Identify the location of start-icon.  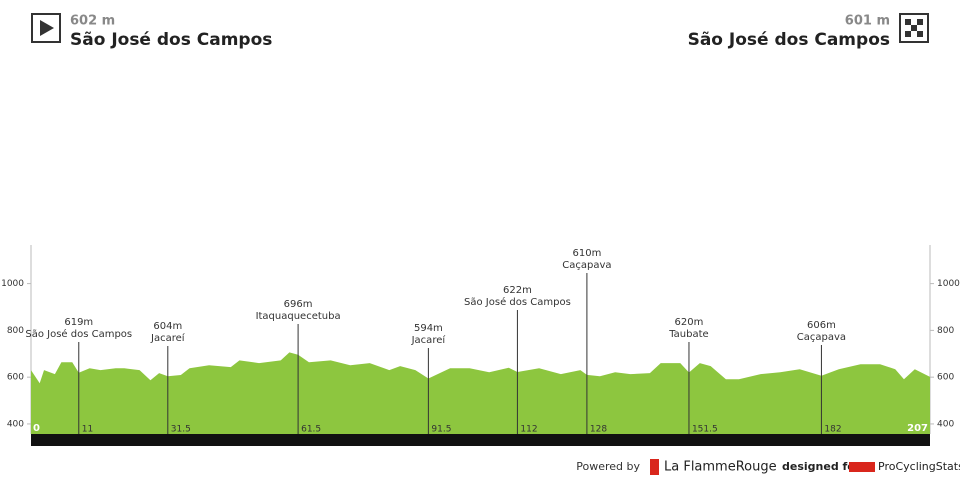
(46, 28).